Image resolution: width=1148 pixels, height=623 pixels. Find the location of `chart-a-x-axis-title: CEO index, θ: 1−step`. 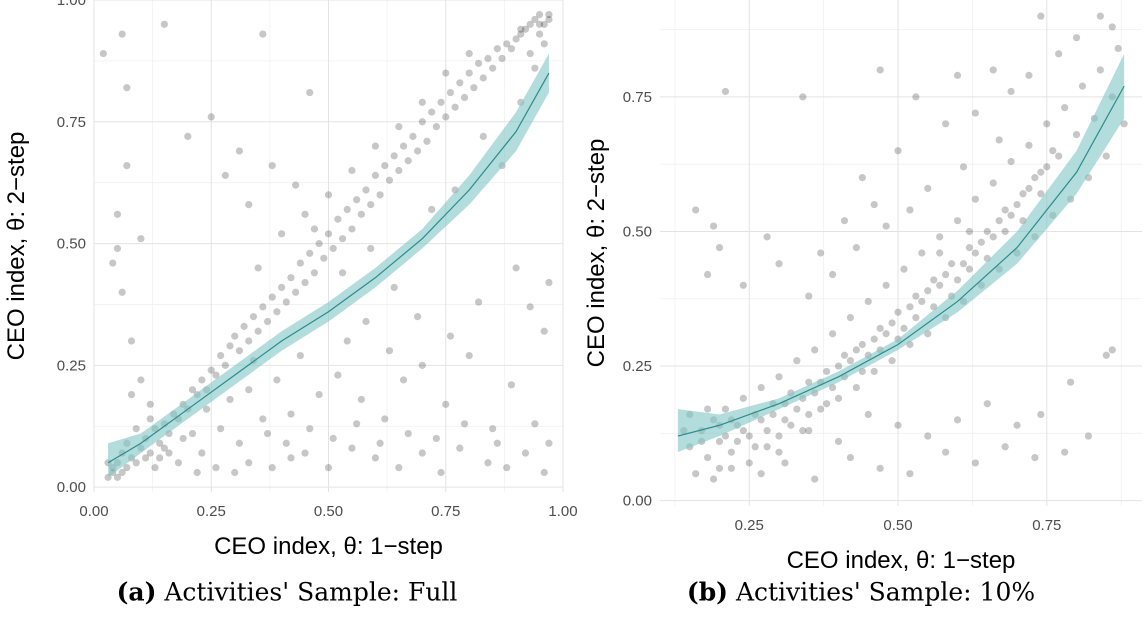

chart-a-x-axis-title: CEO index, θ: 1−step is located at coordinates (328, 546).